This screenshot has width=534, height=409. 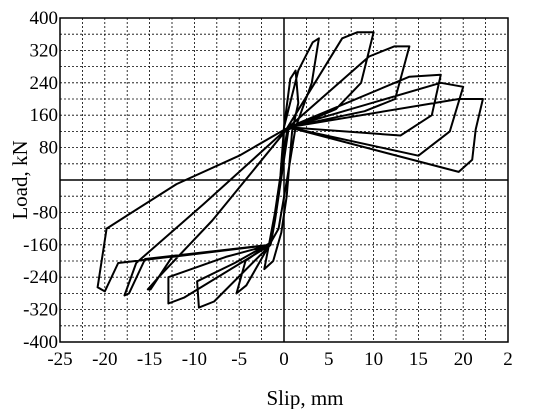 What do you see at coordinates (45, 212) in the screenshot?
I see `y-tick-label: -80` at bounding box center [45, 212].